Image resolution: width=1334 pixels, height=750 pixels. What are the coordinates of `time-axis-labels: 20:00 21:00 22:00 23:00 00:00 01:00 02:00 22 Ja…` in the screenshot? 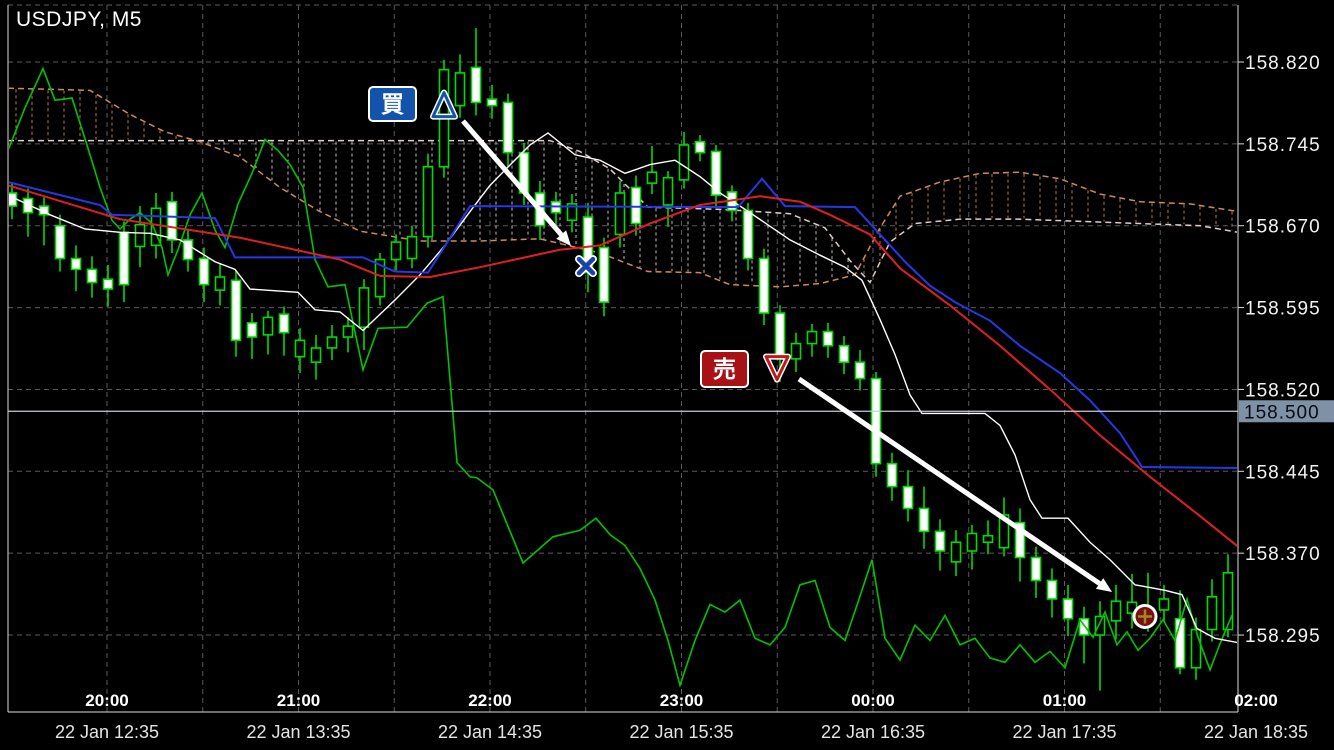 It's located at (681, 716).